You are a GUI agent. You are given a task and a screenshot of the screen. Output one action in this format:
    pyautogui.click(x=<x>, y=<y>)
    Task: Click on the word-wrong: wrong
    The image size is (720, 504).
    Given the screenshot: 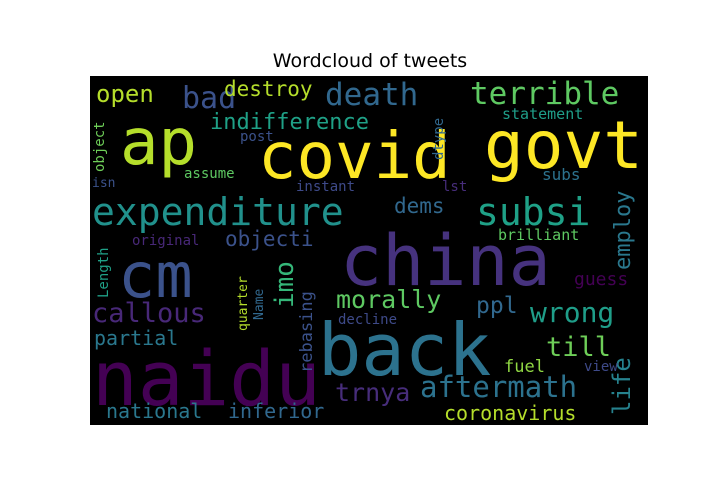 What is the action you would take?
    pyautogui.click(x=572, y=312)
    